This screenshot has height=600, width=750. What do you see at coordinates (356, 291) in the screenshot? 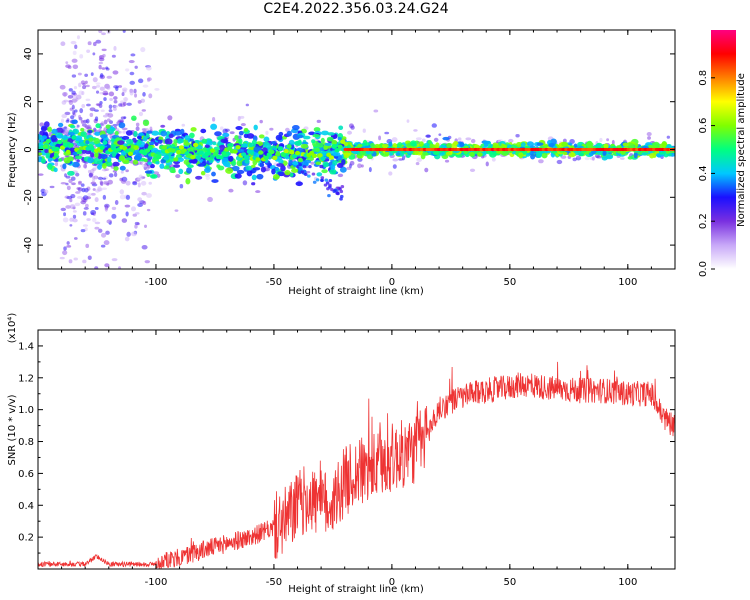
I see `spectrogram-x-axis-label: Height of straight line (km)` at bounding box center [356, 291].